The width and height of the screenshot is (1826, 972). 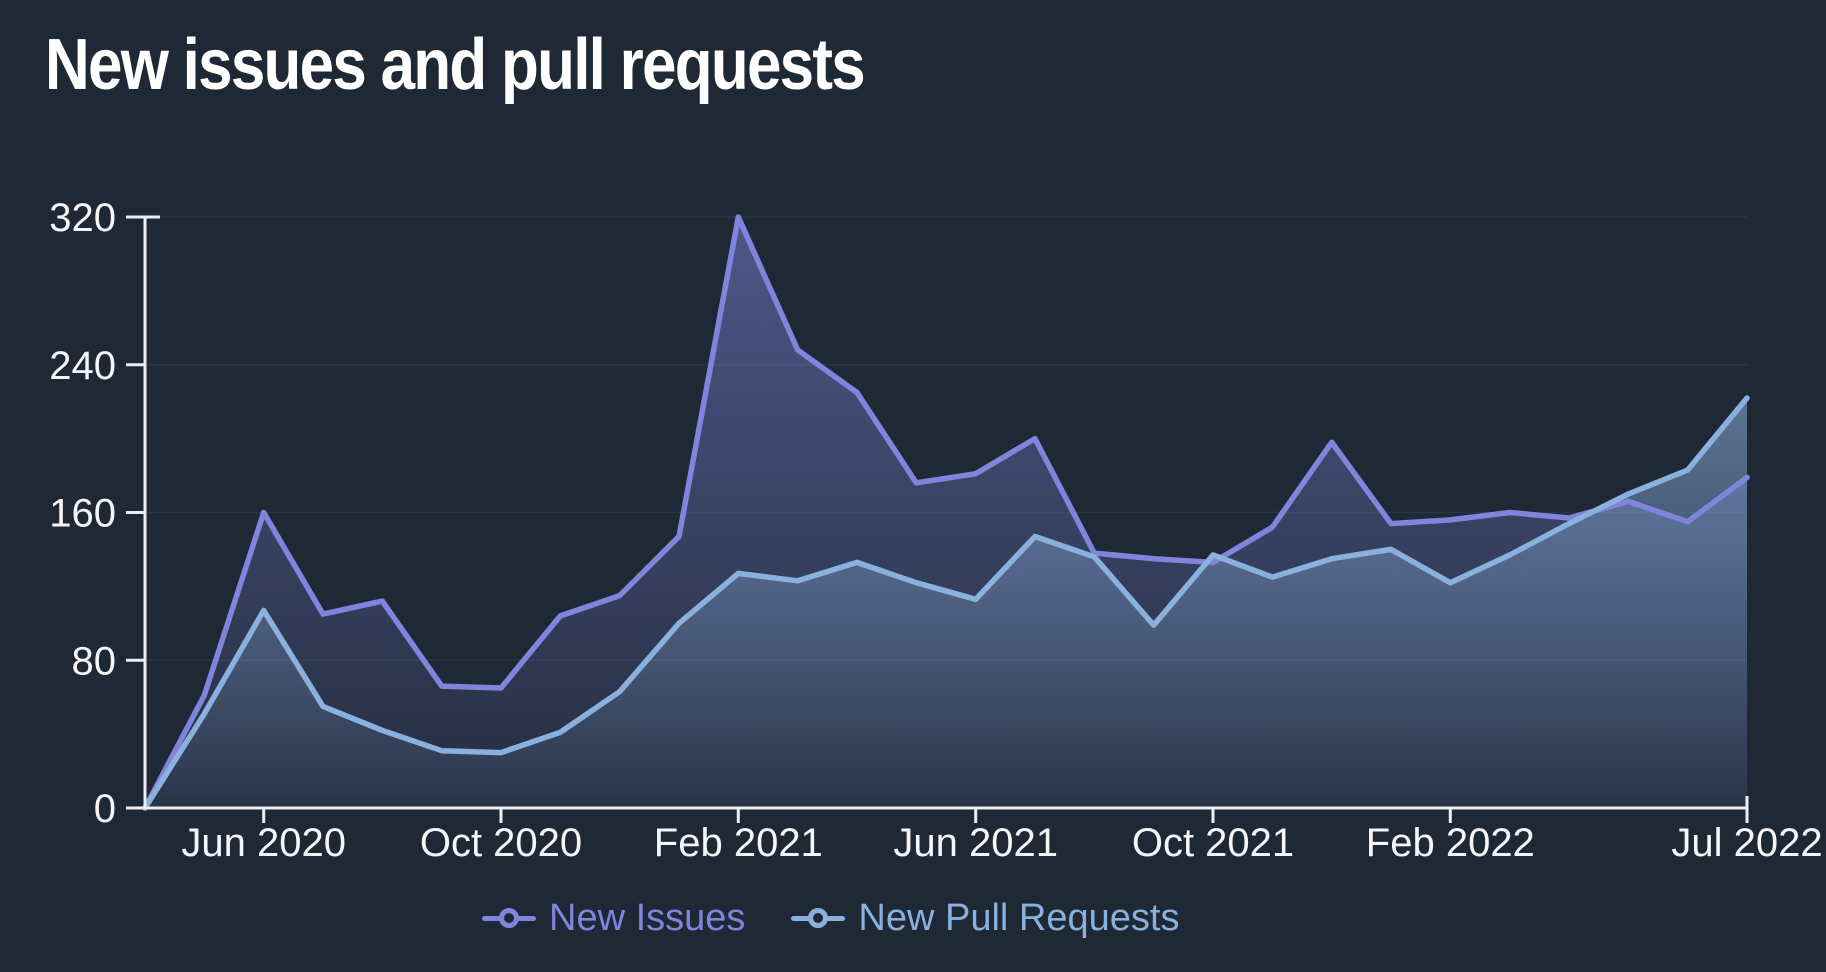 What do you see at coordinates (501, 843) in the screenshot?
I see `x-tick-label: Oct 2020` at bounding box center [501, 843].